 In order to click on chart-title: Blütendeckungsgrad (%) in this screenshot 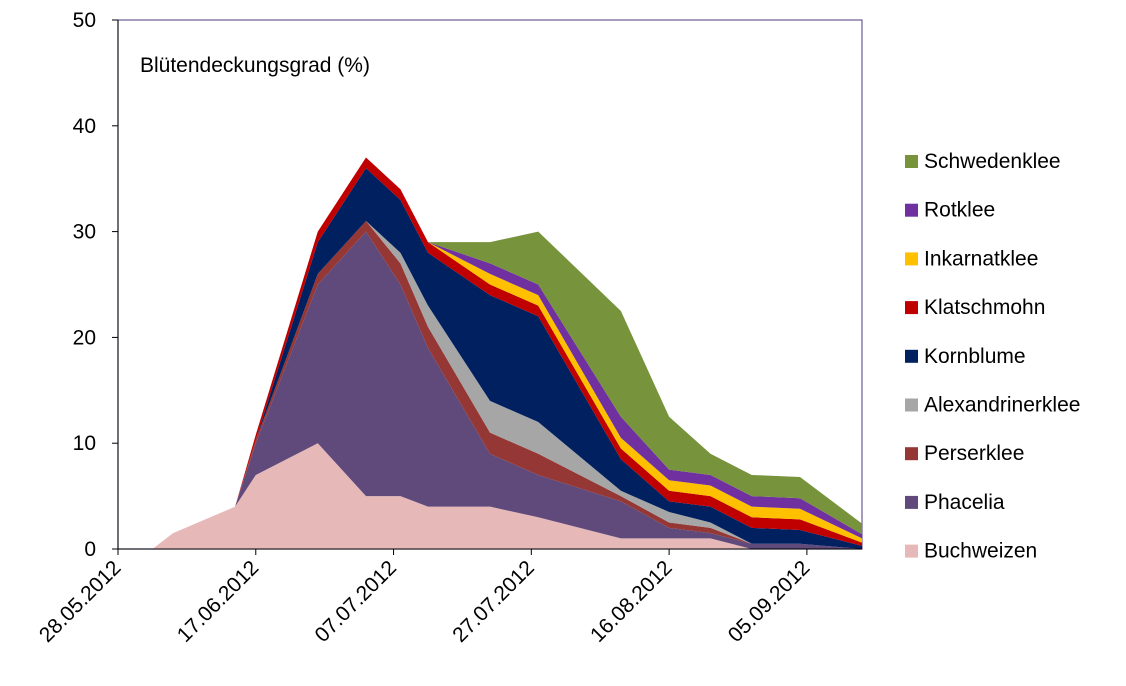, I will do `click(255, 65)`.